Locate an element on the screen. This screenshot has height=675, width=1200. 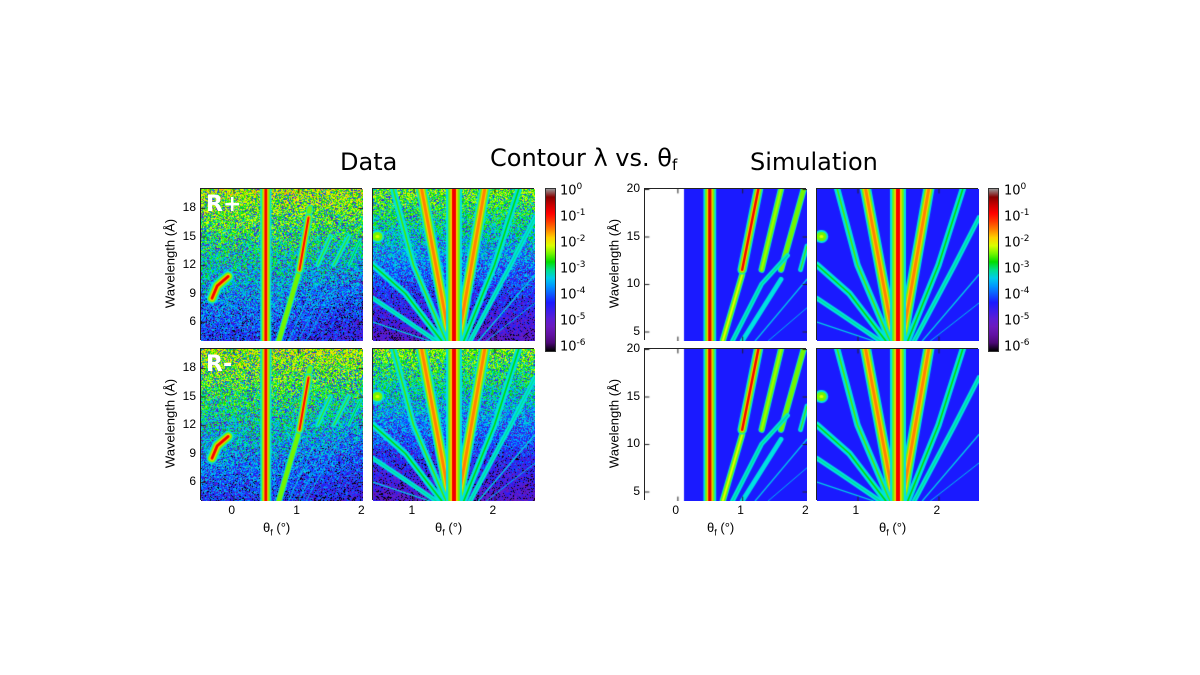
tick-exponent: -4 is located at coordinates (581, 291).